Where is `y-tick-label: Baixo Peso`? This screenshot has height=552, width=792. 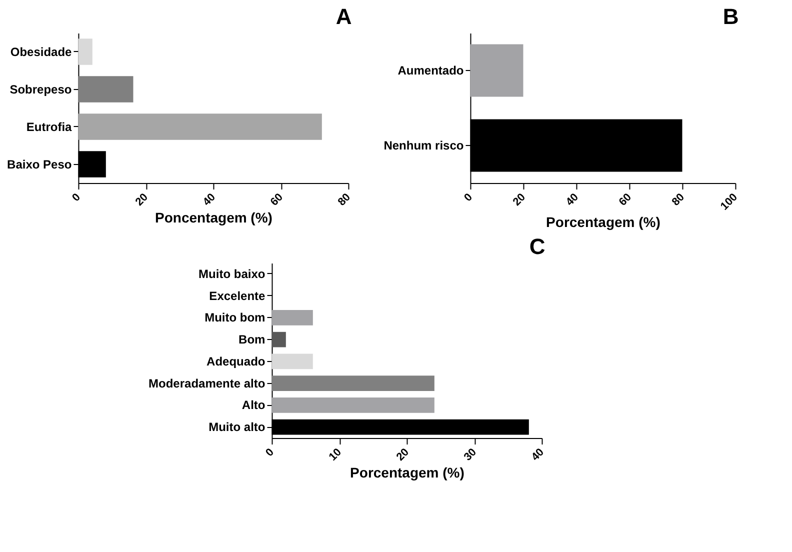
y-tick-label: Baixo Peso is located at coordinates (39, 164).